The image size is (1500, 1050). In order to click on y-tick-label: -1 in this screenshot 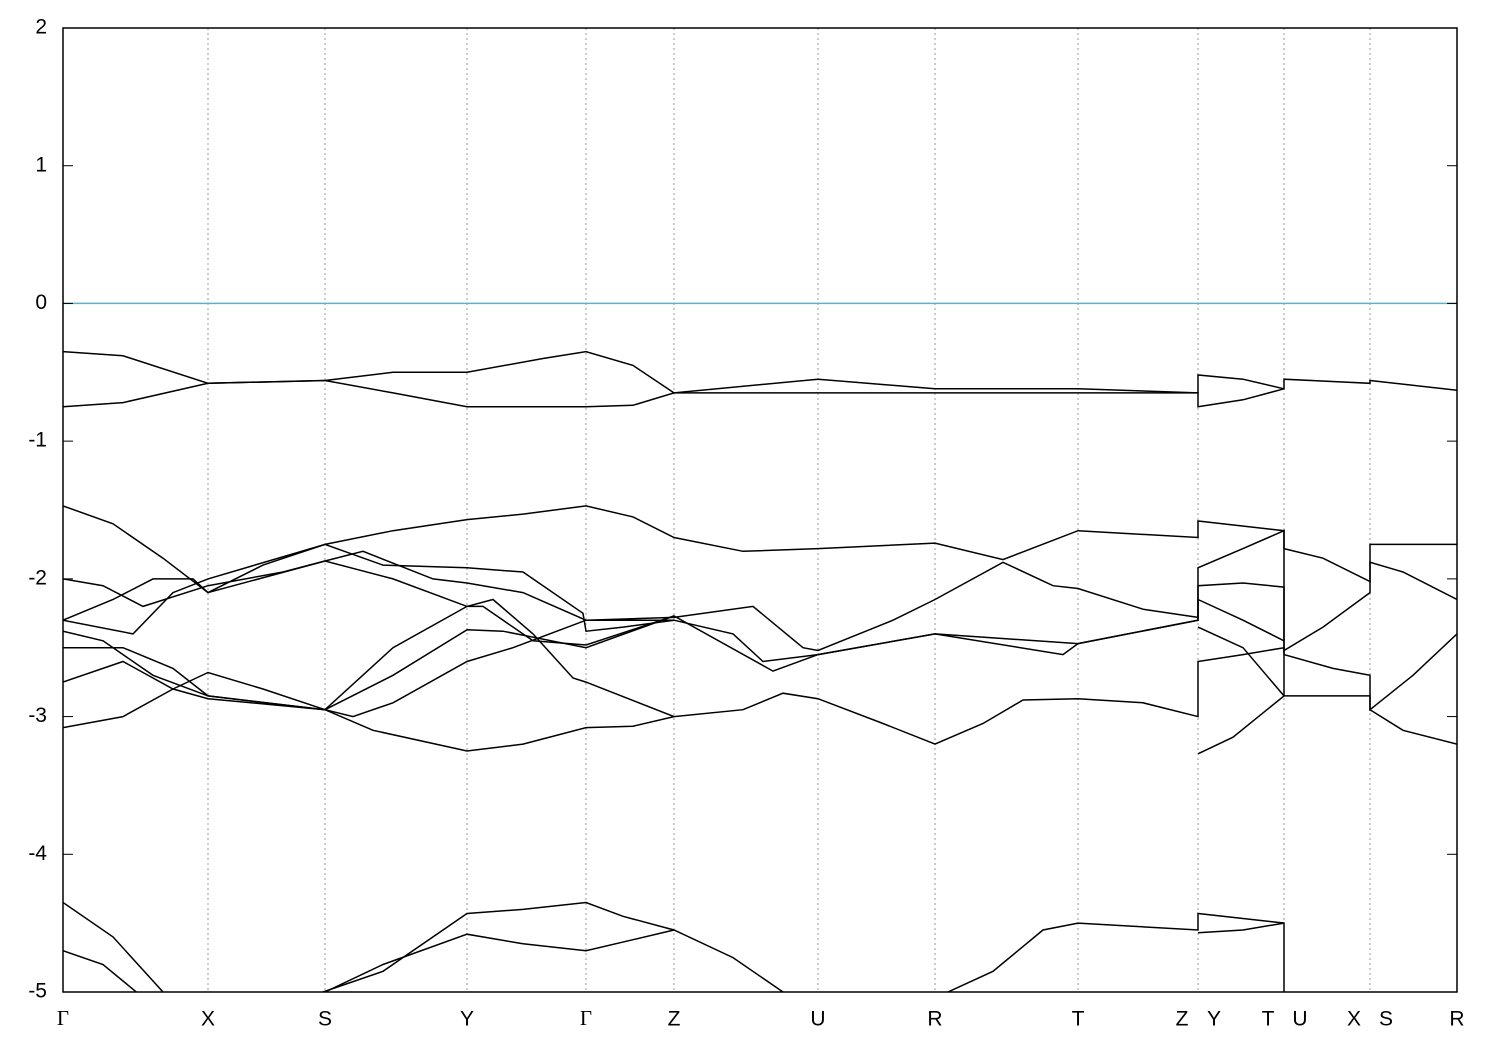, I will do `click(37, 440)`.